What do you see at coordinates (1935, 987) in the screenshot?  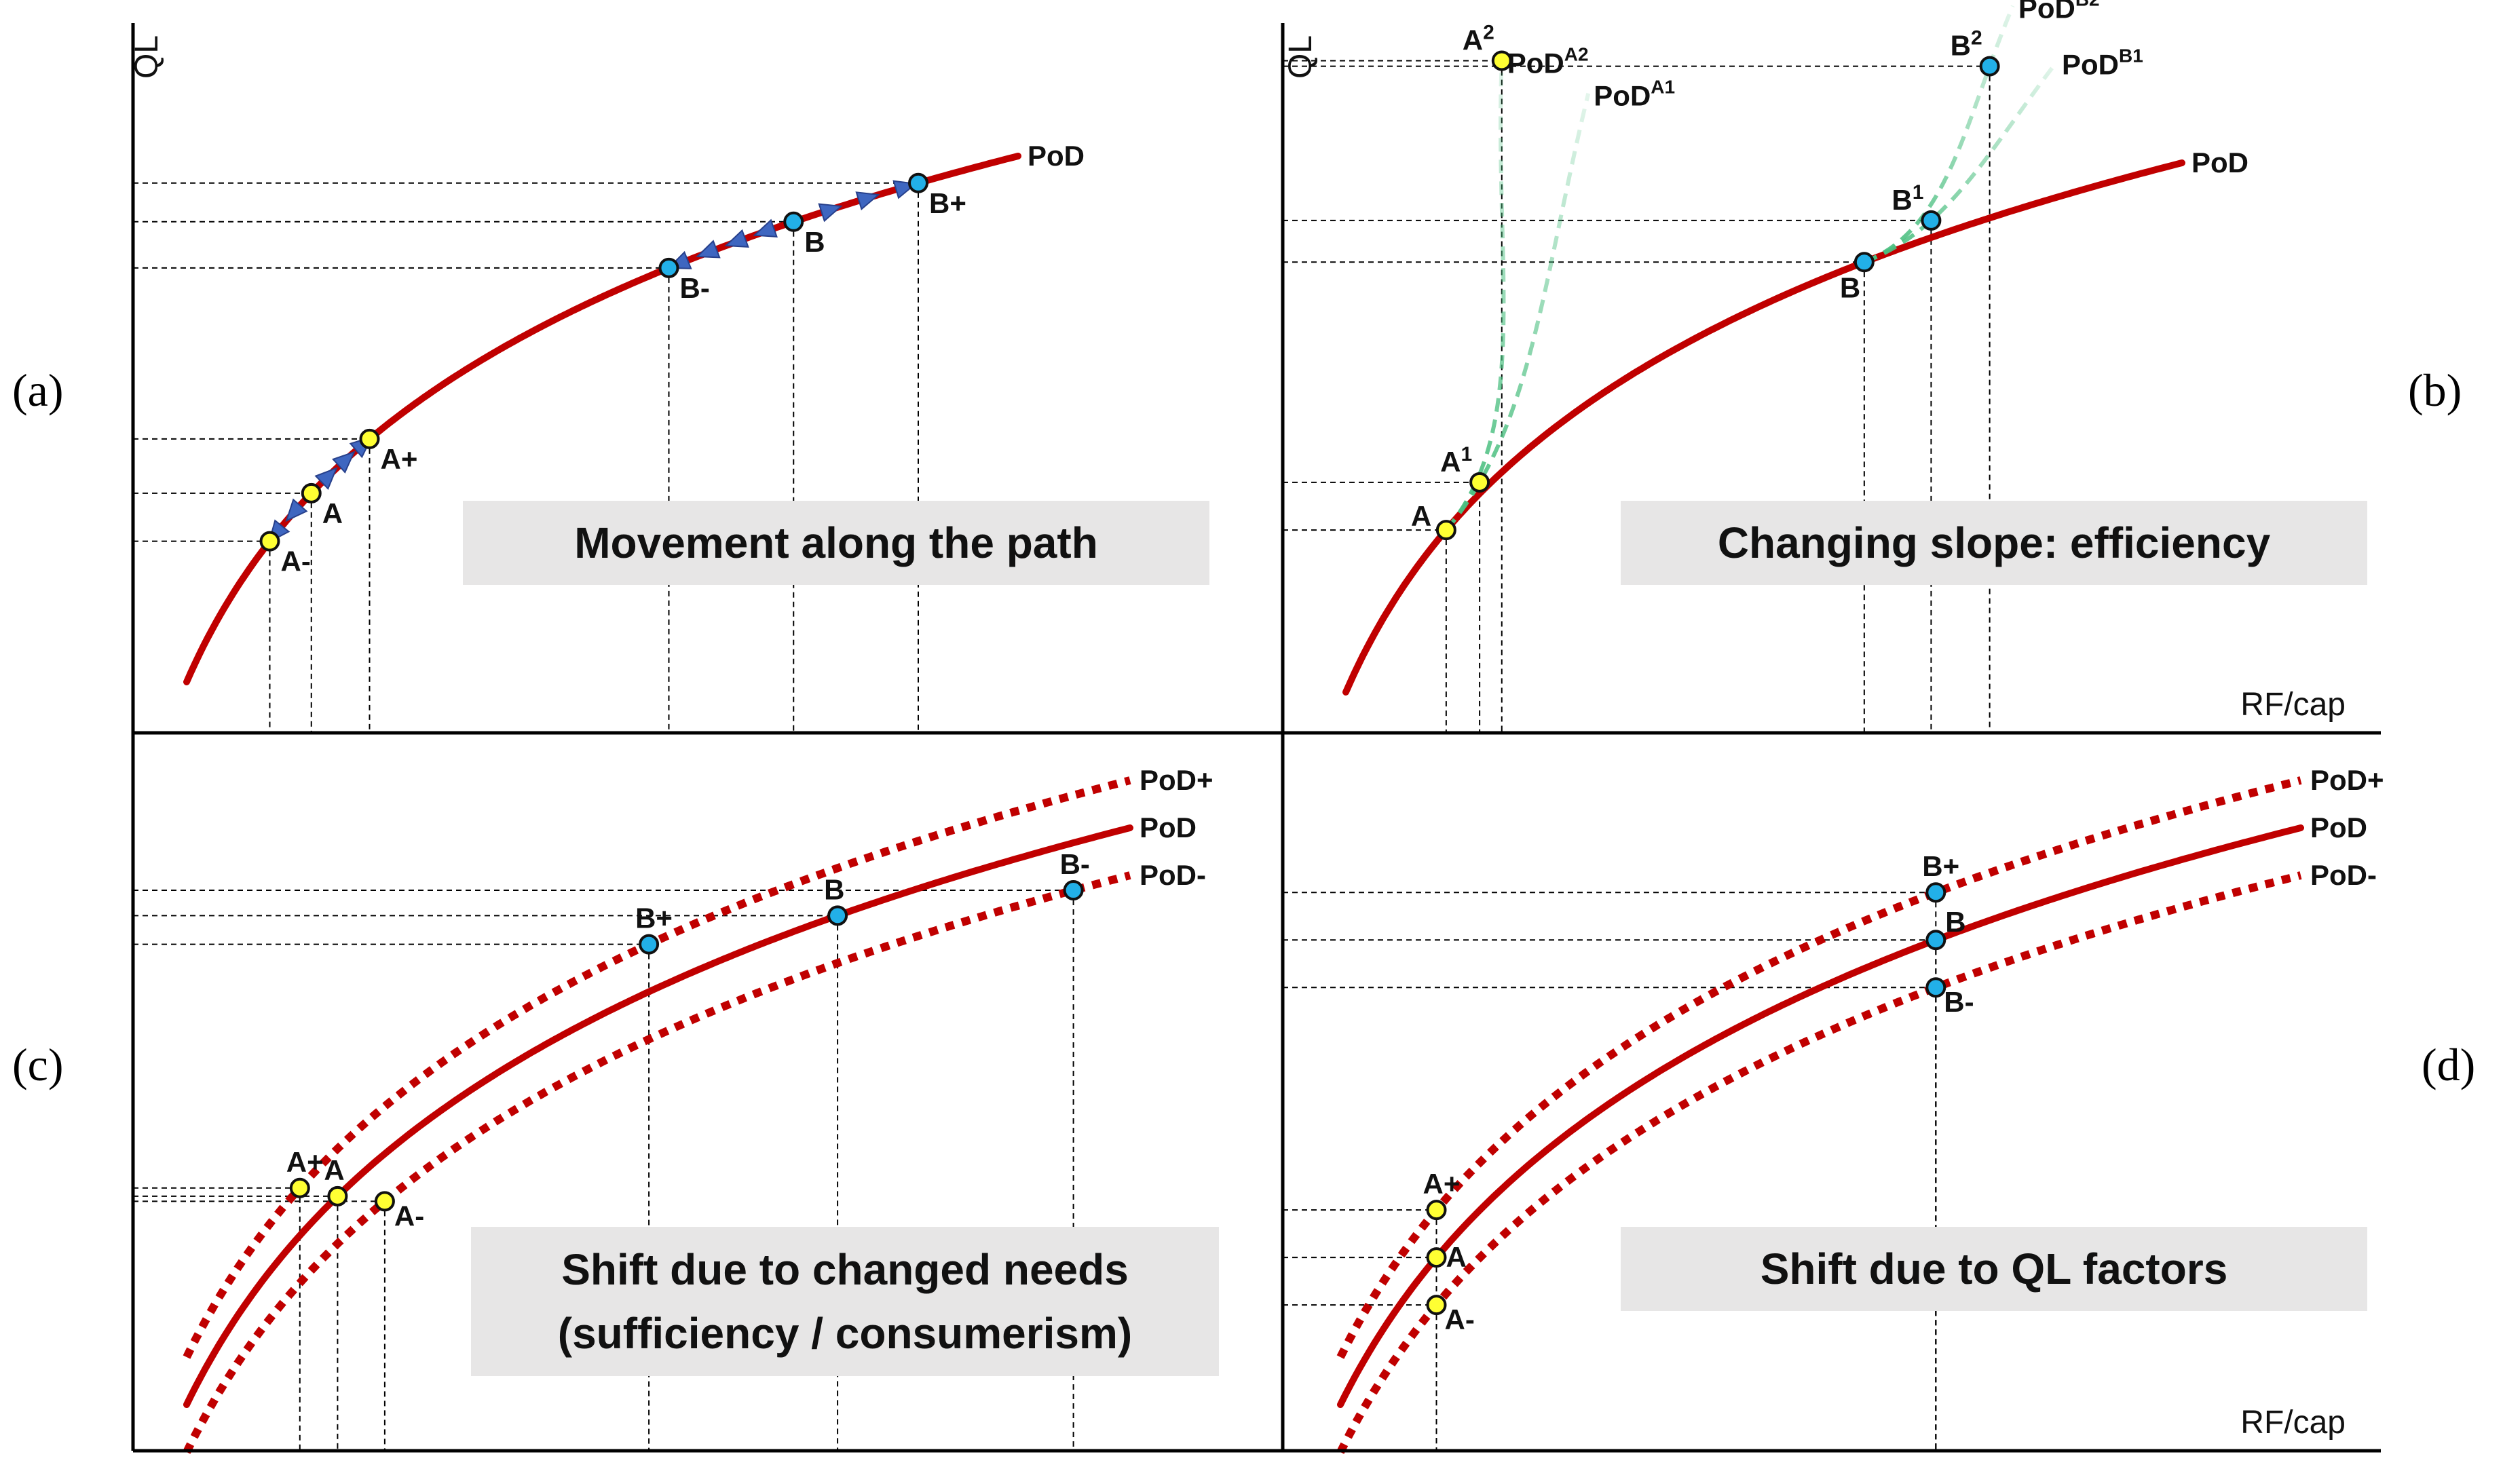 I see `point-d-Bminus` at bounding box center [1935, 987].